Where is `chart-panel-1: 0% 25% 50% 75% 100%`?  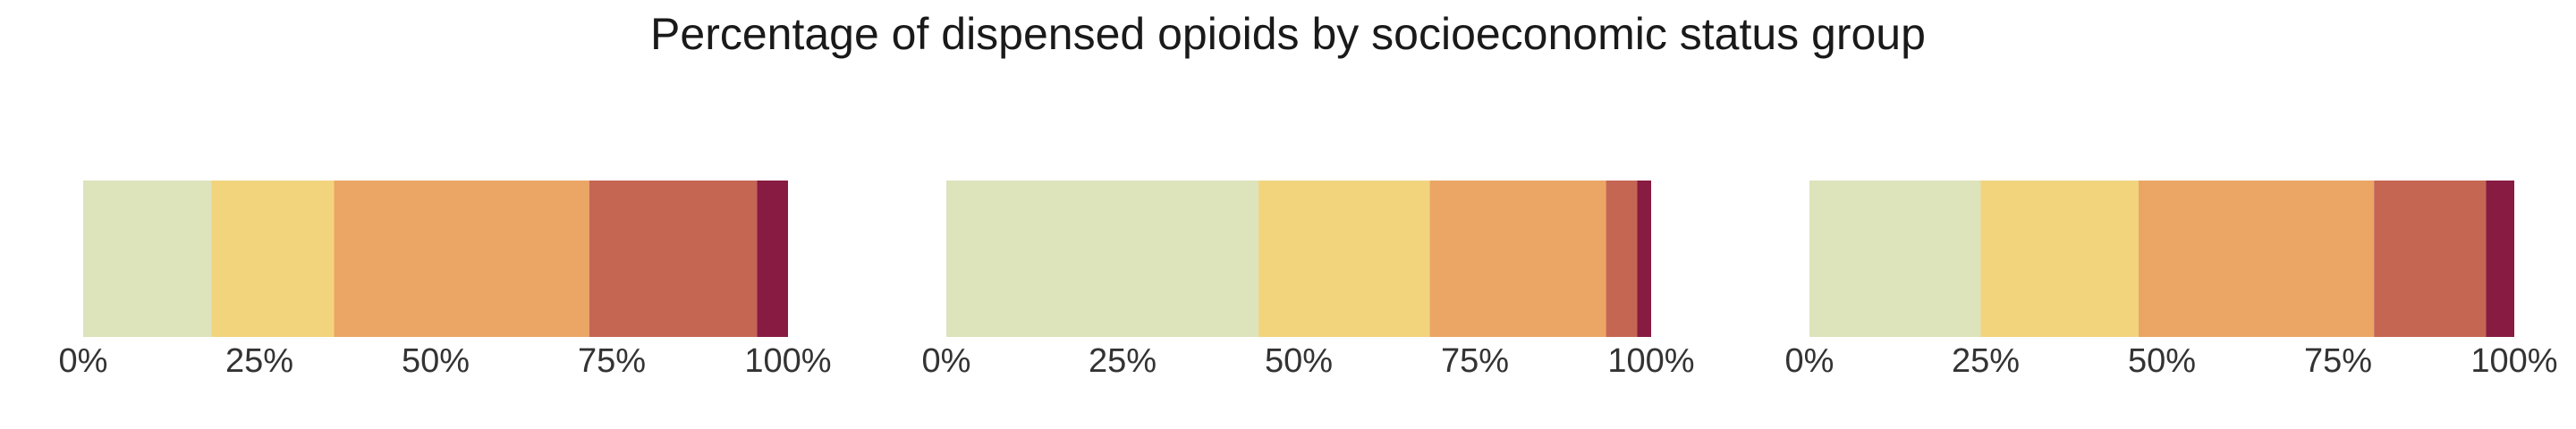 chart-panel-1: 0% 25% 50% 75% 100% is located at coordinates (445, 281).